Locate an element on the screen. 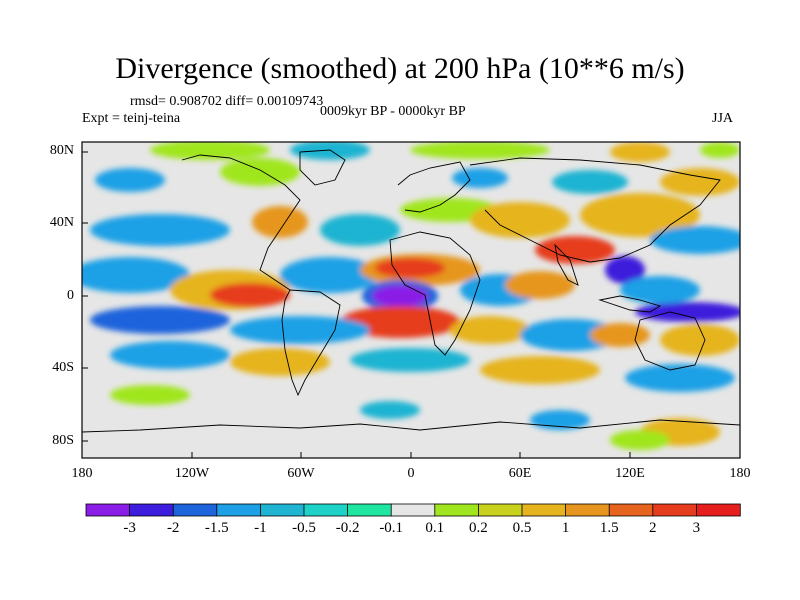 Image resolution: width=800 pixels, height=600 pixels. experiment-label: Expt = teinj-teina is located at coordinates (131, 118).